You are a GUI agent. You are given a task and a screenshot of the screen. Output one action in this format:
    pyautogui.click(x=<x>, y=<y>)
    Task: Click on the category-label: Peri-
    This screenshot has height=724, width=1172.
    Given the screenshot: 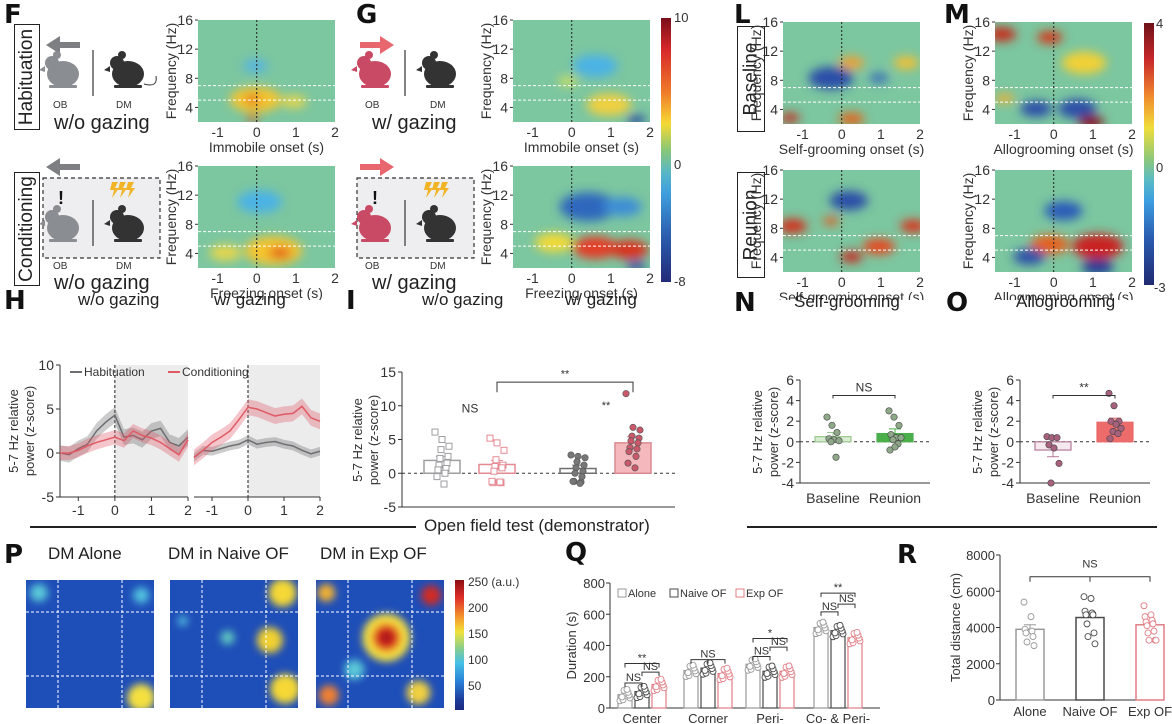 What is the action you would take?
    pyautogui.click(x=769, y=717)
    